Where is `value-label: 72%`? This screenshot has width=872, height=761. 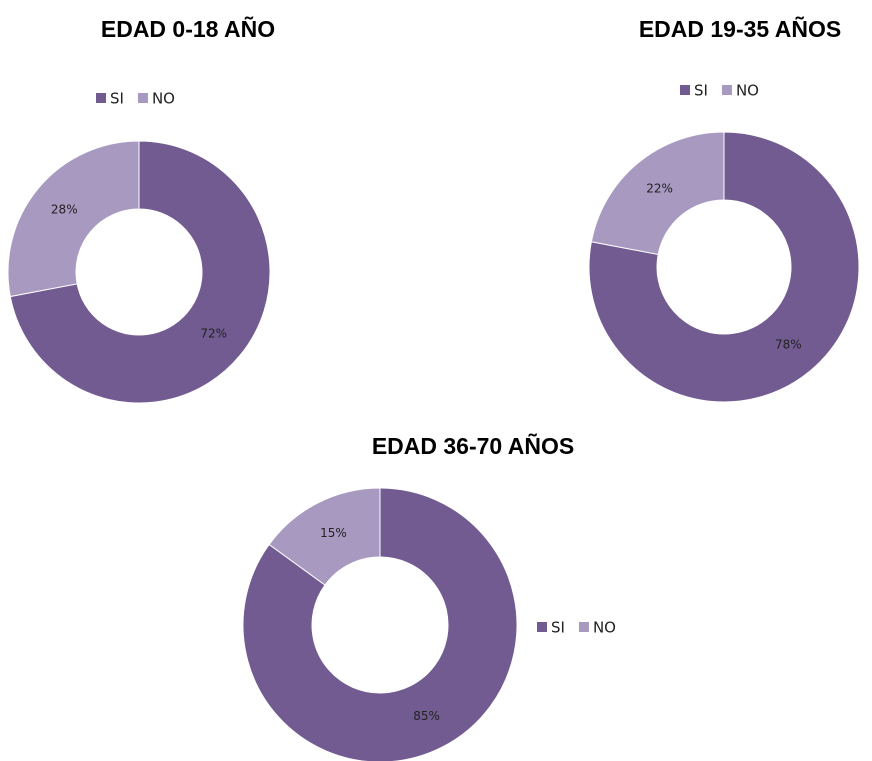
value-label: 72% is located at coordinates (213, 333).